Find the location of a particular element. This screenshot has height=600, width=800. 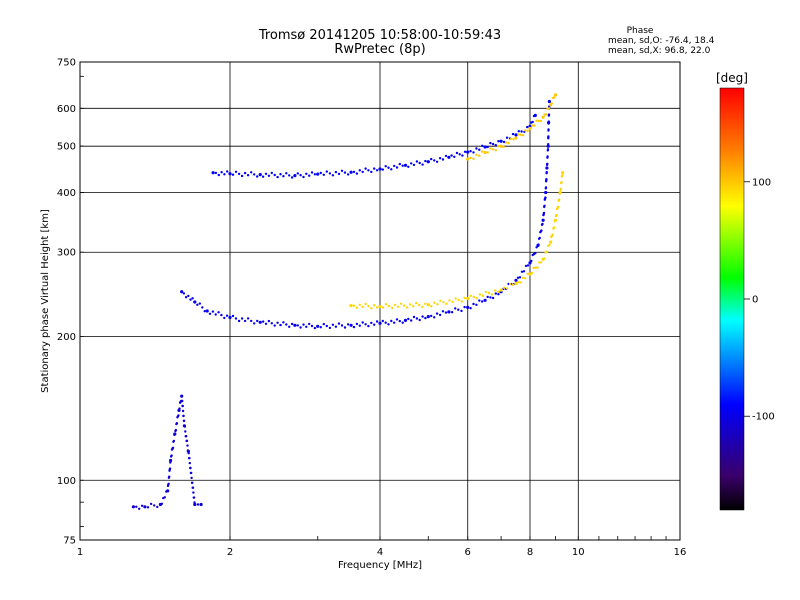

x-tick-labels: 1 2 4 6 8 10 16 is located at coordinates (382, 552).